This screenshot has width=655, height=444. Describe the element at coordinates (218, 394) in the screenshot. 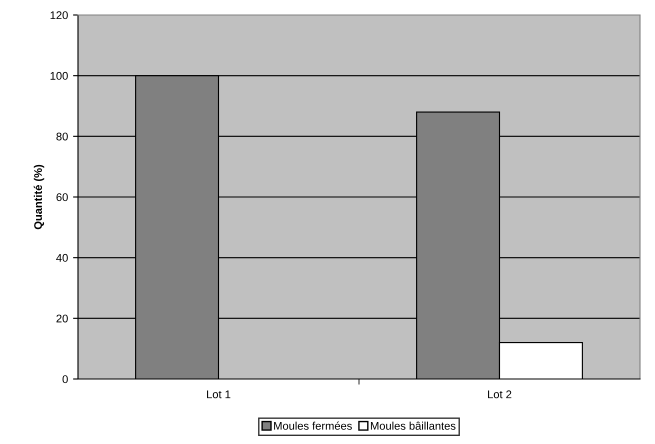

I see `x-tick-label: Lot 1` at that location.